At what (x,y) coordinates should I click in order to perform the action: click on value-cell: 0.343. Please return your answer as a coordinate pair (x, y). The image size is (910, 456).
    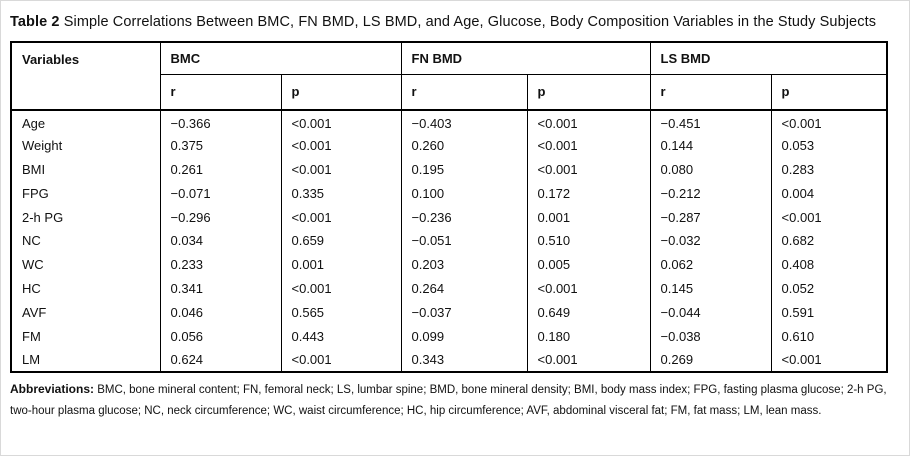
    Looking at the image, I should click on (464, 359).